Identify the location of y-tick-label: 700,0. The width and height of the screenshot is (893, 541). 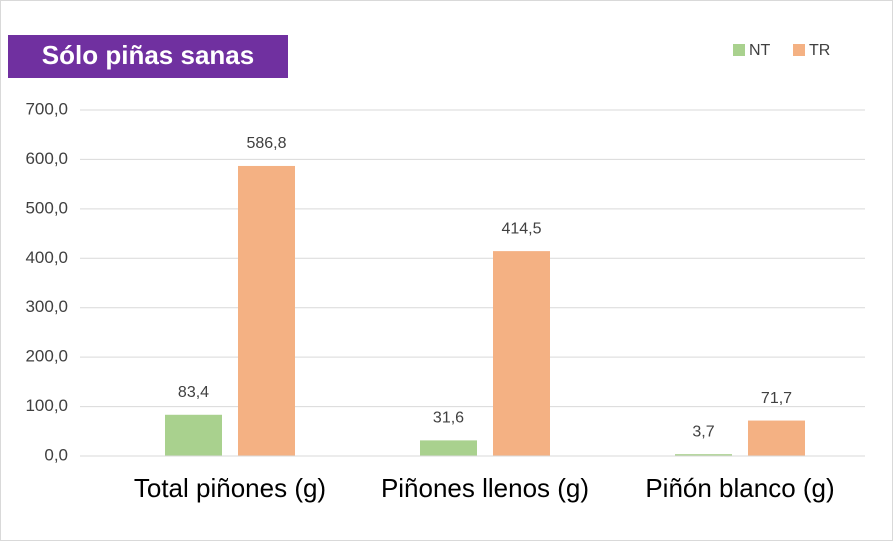
(46, 108).